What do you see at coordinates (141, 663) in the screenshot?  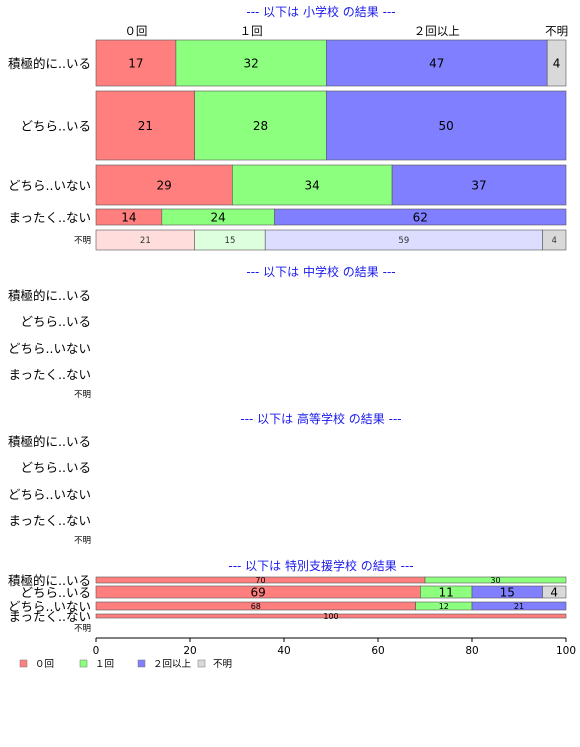 I see `legend-swatch-two-plus` at bounding box center [141, 663].